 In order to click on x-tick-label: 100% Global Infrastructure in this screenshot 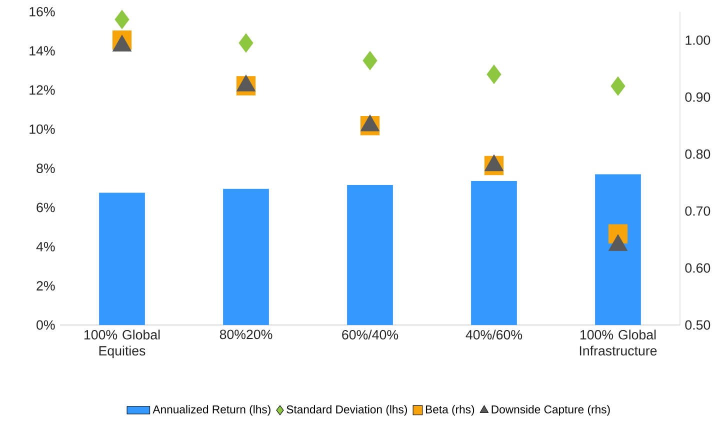, I will do `click(618, 343)`.